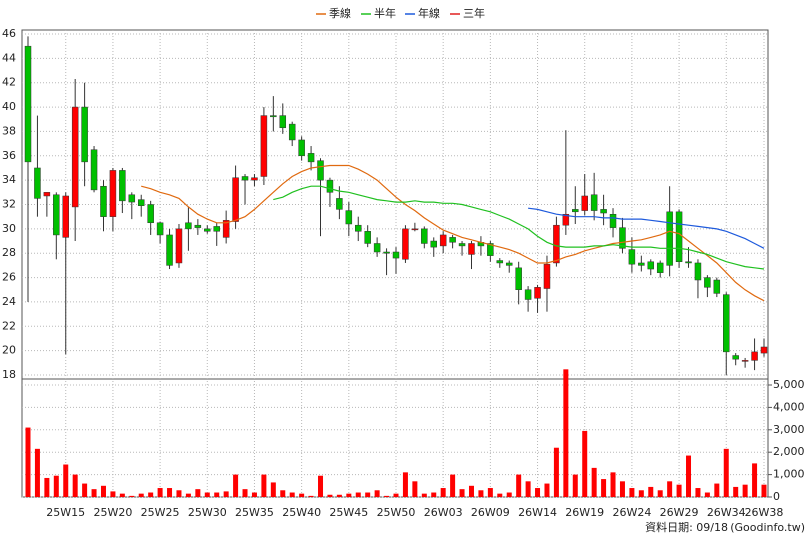 The width and height of the screenshot is (808, 540). I want to click on x-tick-label: 25W20, so click(112, 512).